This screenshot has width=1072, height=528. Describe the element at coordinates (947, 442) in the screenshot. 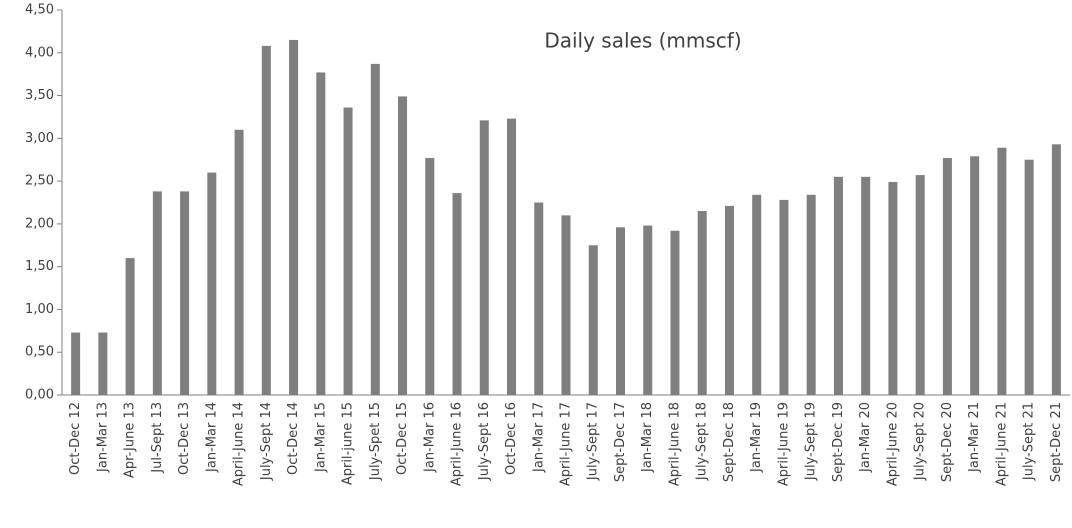

I see `x-tick-label: Sept-Dec 20` at that location.